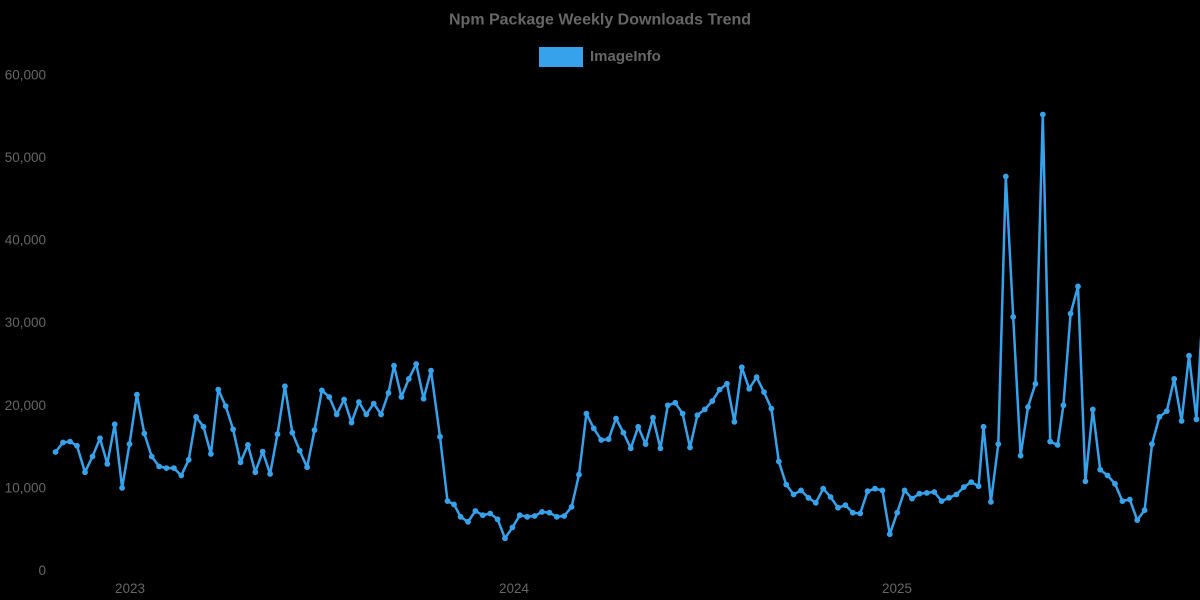 This screenshot has height=600, width=1200. I want to click on svg-text: 30,000, so click(25, 322).